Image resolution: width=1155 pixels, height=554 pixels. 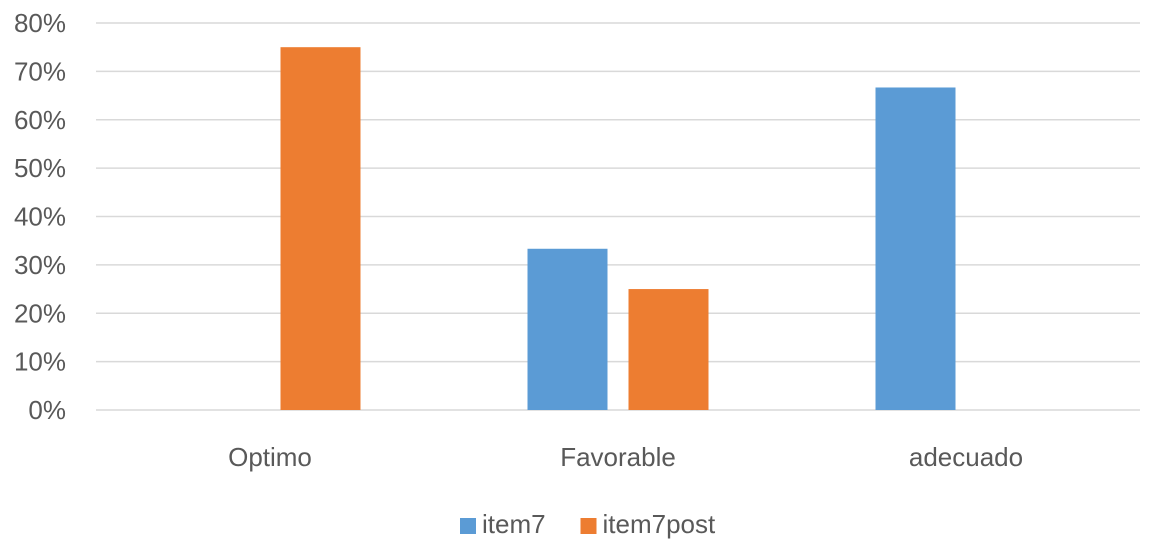 What do you see at coordinates (915, 248) in the screenshot?
I see `bar-item7-adecuado` at bounding box center [915, 248].